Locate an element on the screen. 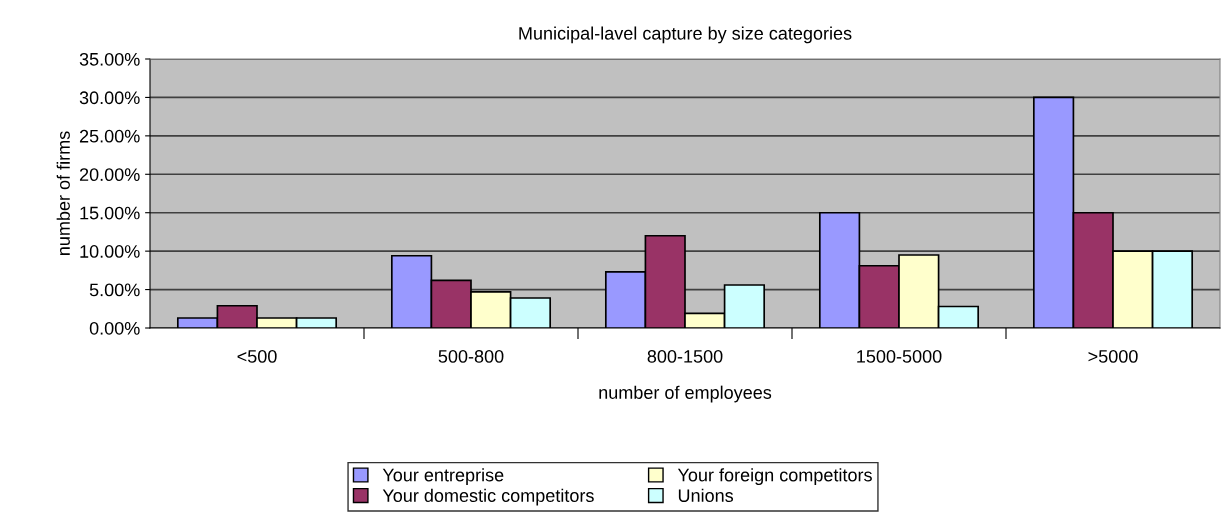 The width and height of the screenshot is (1226, 520). legend-label: Unions is located at coordinates (706, 495).